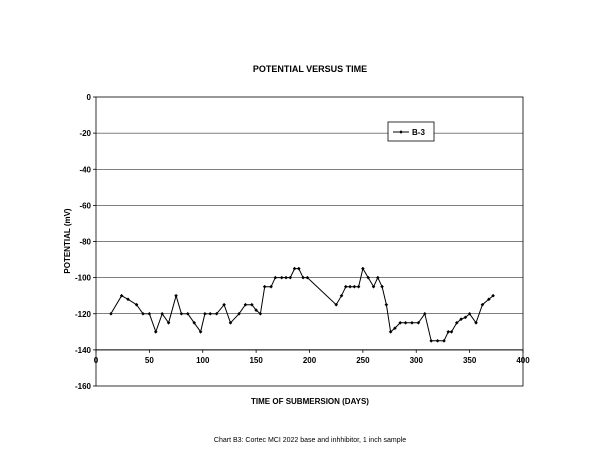  Describe the element at coordinates (418, 132) in the screenshot. I see `legend-label: B-3` at that location.